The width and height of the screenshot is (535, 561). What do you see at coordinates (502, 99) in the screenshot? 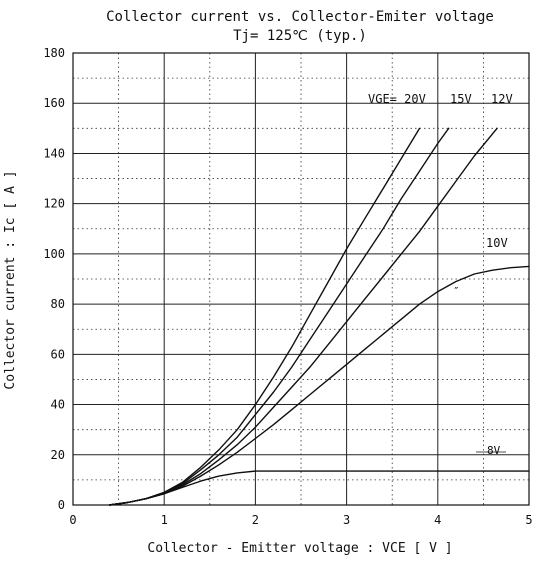
I see `series-label-2: 12V` at bounding box center [502, 99].